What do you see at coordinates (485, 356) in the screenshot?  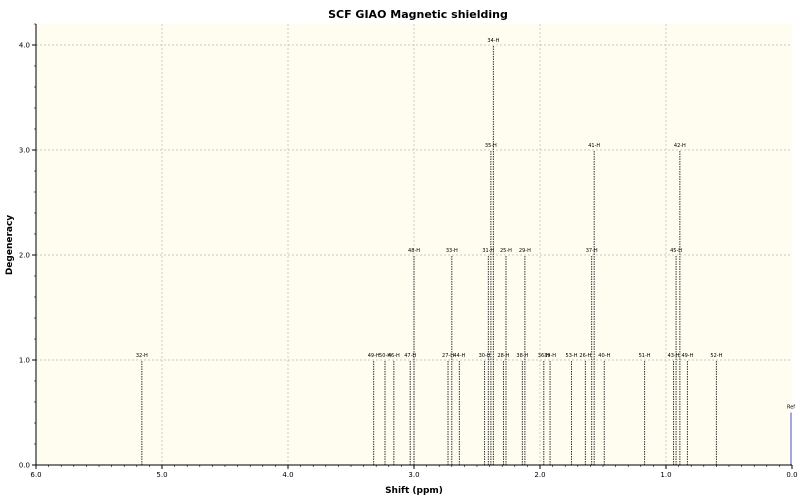 I see `peak-label: 30-H` at bounding box center [485, 356].